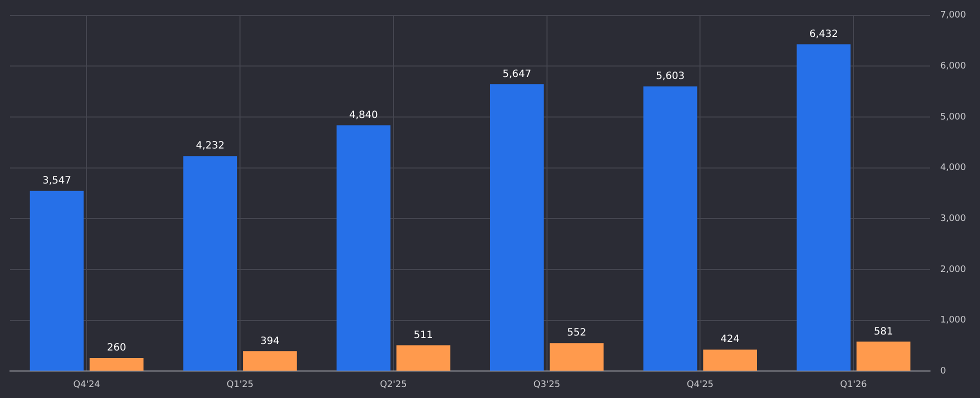 The width and height of the screenshot is (980, 398). What do you see at coordinates (546, 385) in the screenshot?
I see `x-tick-label: Q3'25` at bounding box center [546, 385].